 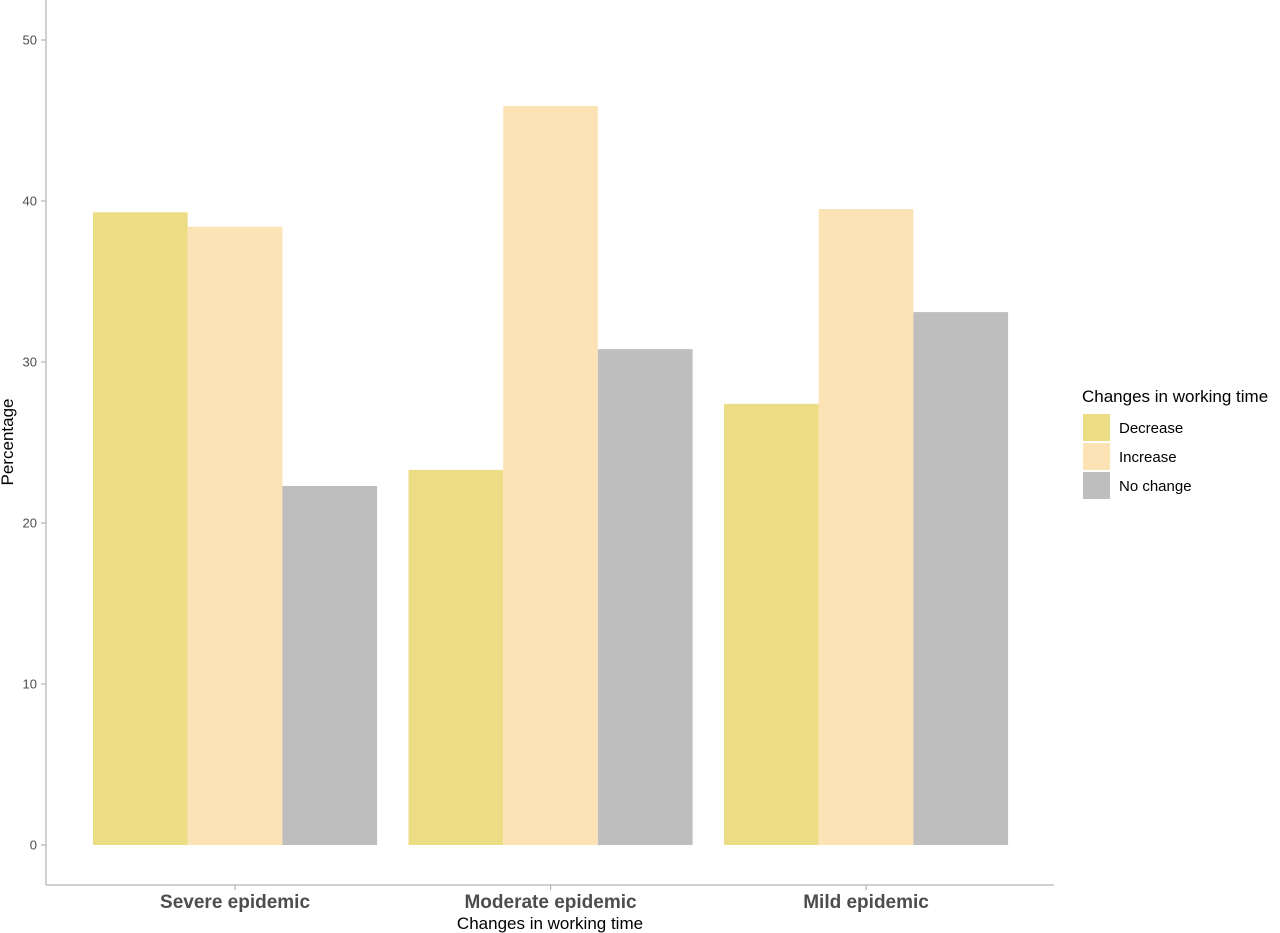 I want to click on y-ticks: 0 10 20 30 40 50, so click(x=34, y=443).